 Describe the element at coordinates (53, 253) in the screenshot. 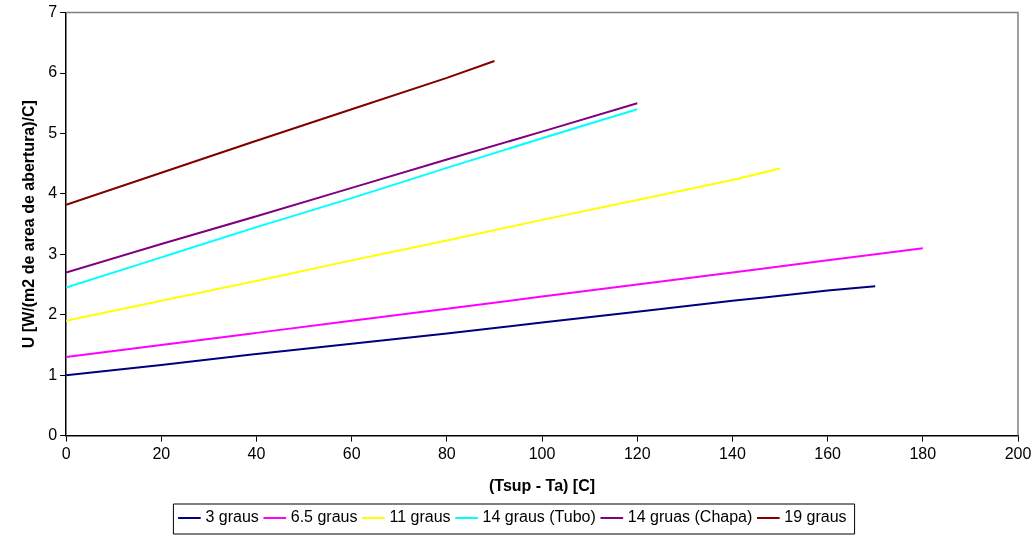

I see `y-tick-label: 3` at that location.